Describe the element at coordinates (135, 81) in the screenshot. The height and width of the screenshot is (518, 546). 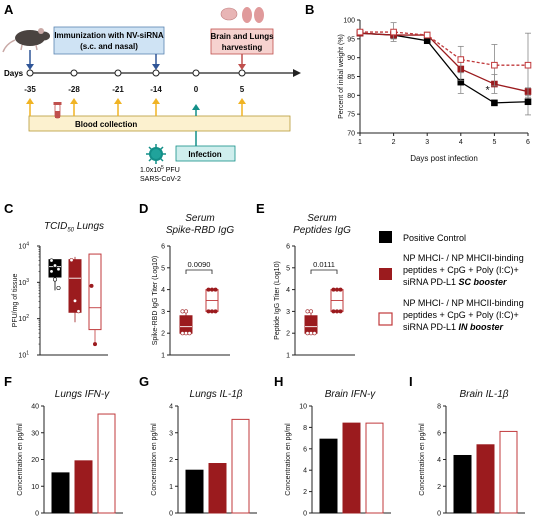
I see `timeline-ticks: -35 -28 -21 -14 0 5` at that location.